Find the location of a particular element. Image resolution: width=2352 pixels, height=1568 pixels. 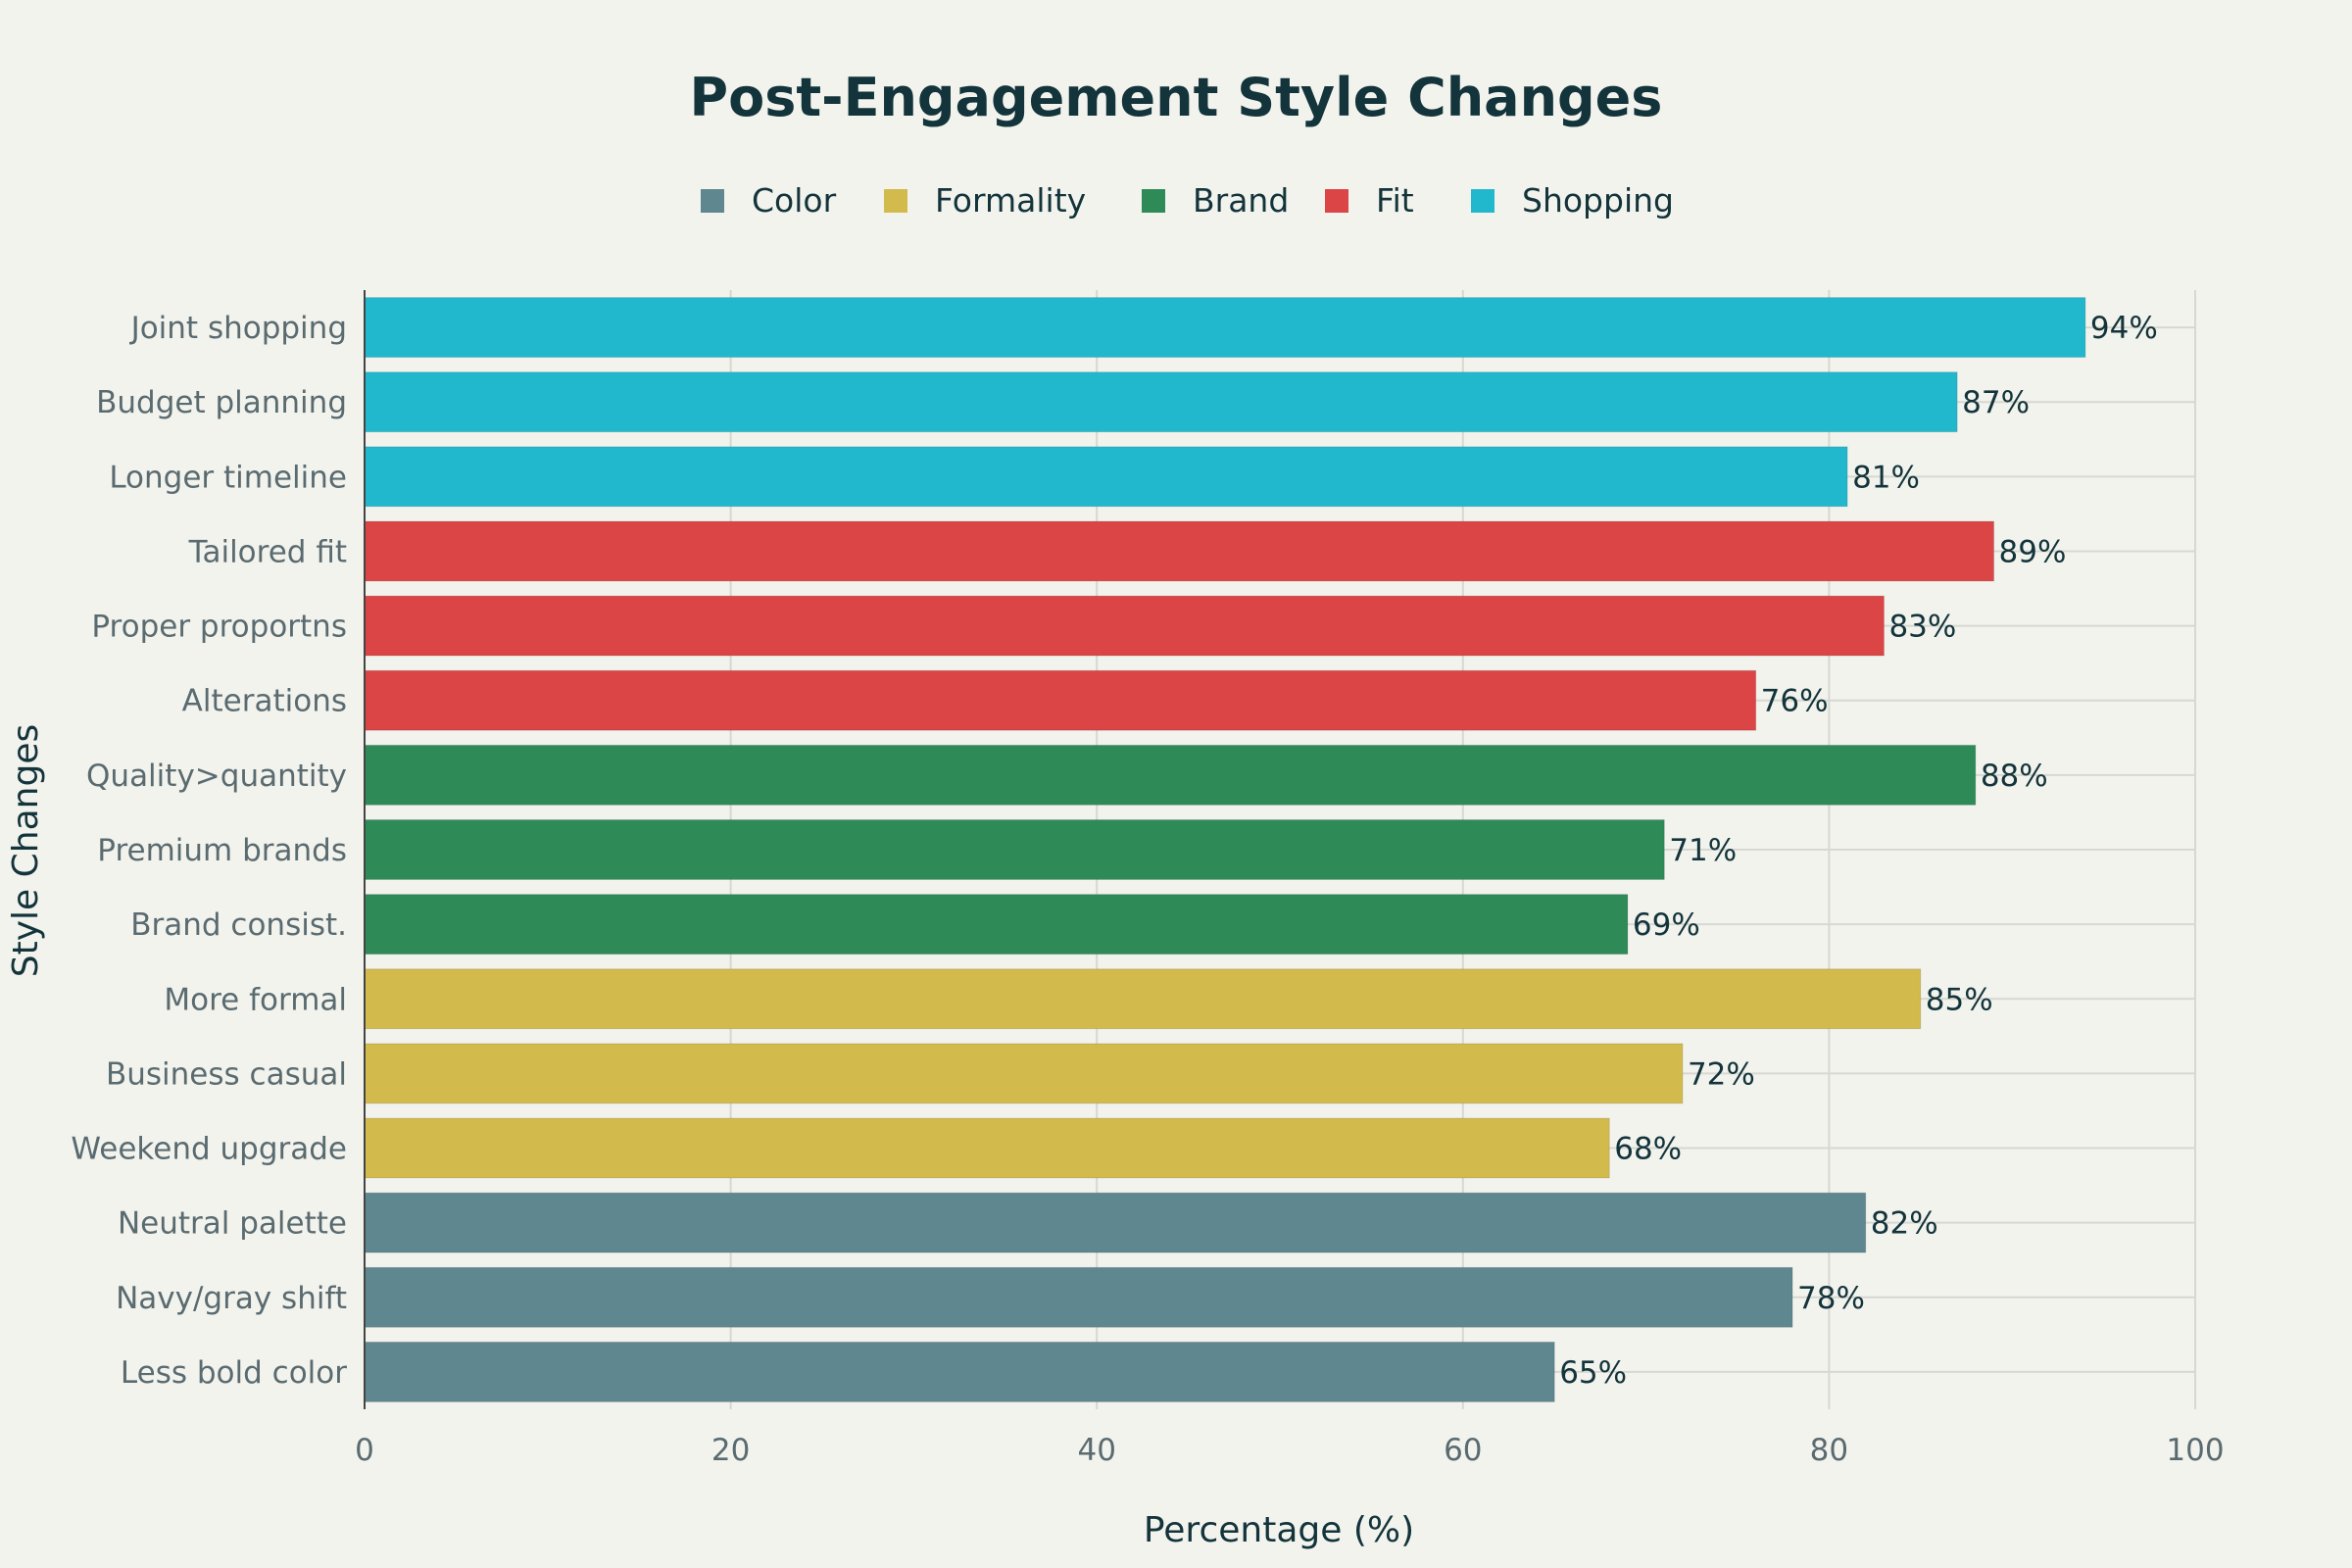

bar-navy-gray-shift is located at coordinates (1078, 1297).